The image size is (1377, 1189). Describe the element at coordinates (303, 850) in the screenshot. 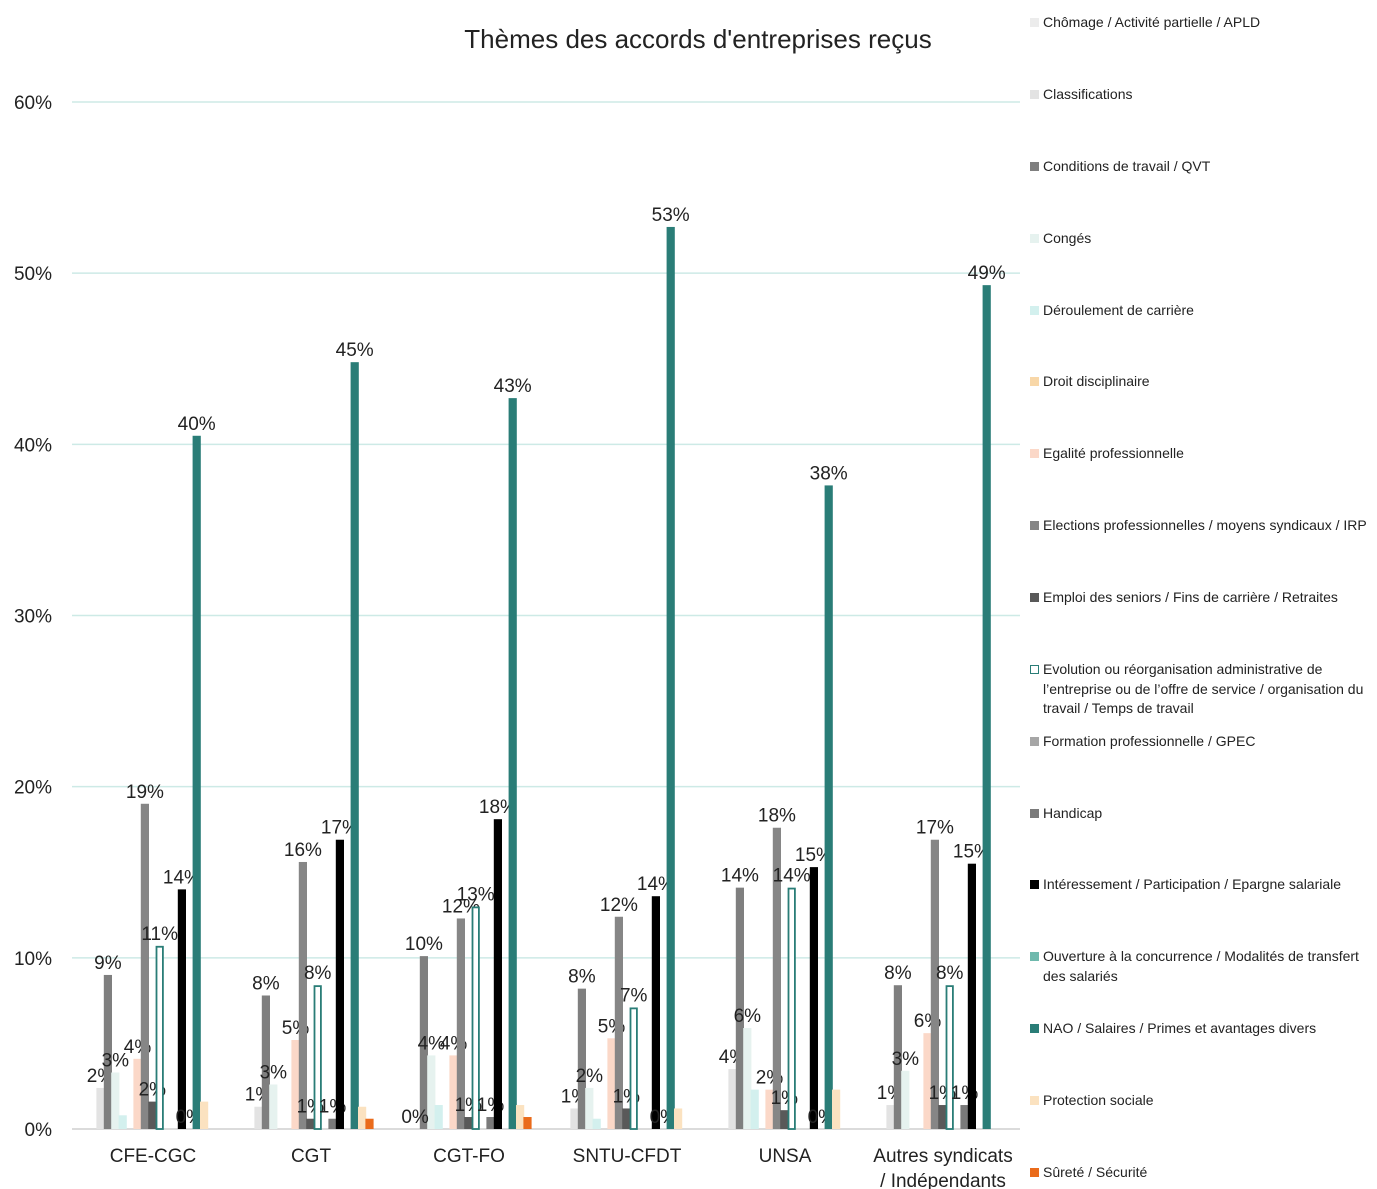

I see `data-label: 16%` at that location.